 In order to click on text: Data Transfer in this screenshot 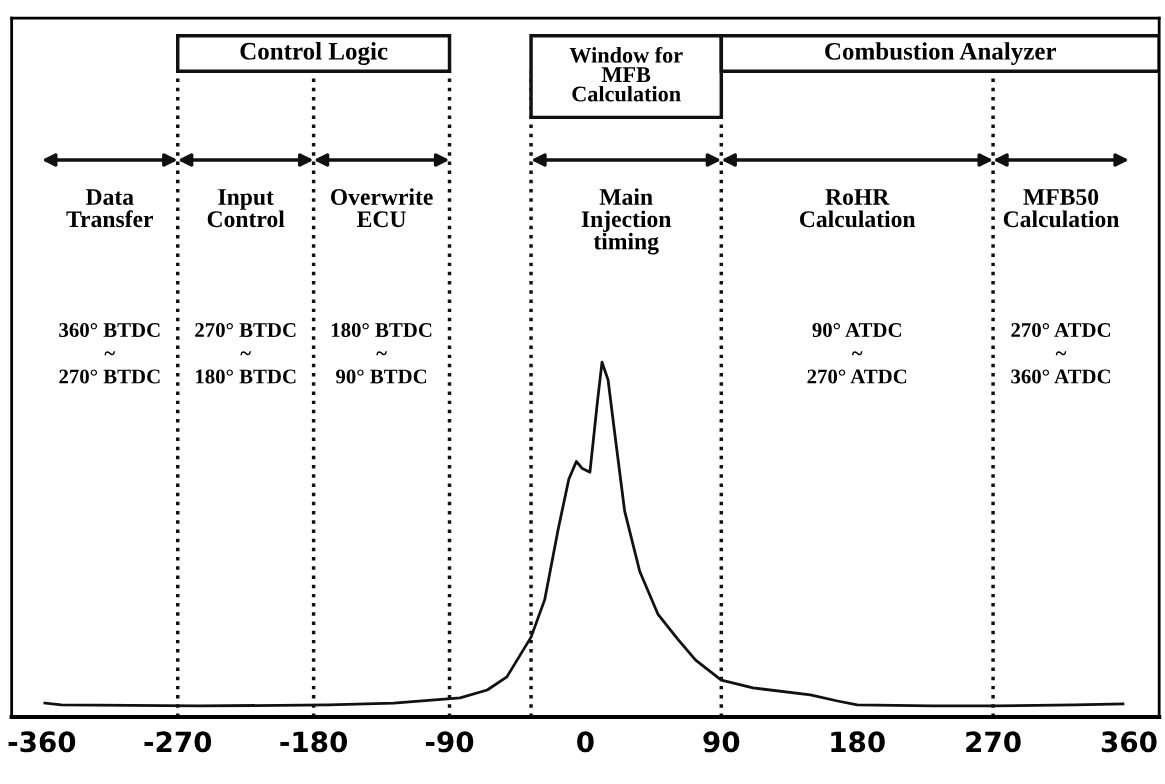, I will do `click(109, 208)`.